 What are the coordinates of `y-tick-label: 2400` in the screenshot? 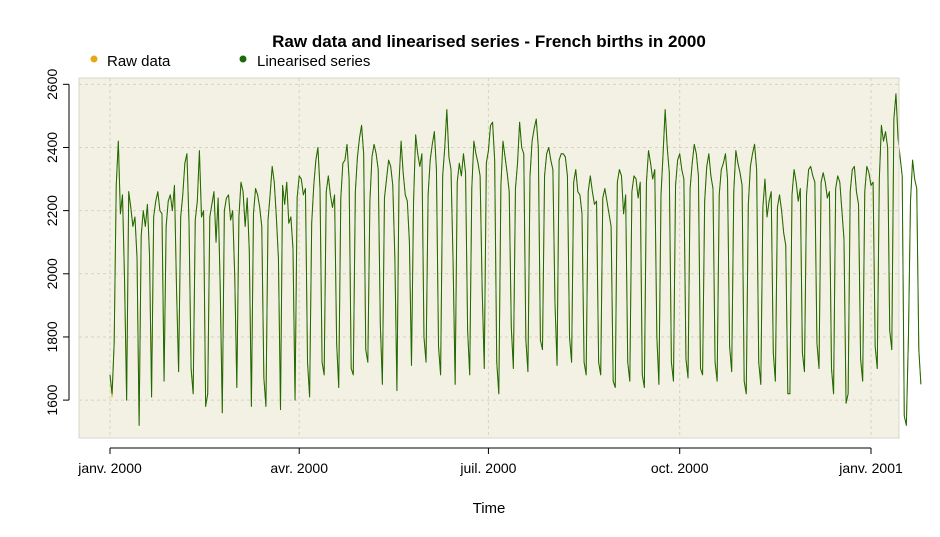 It's located at (52, 147).